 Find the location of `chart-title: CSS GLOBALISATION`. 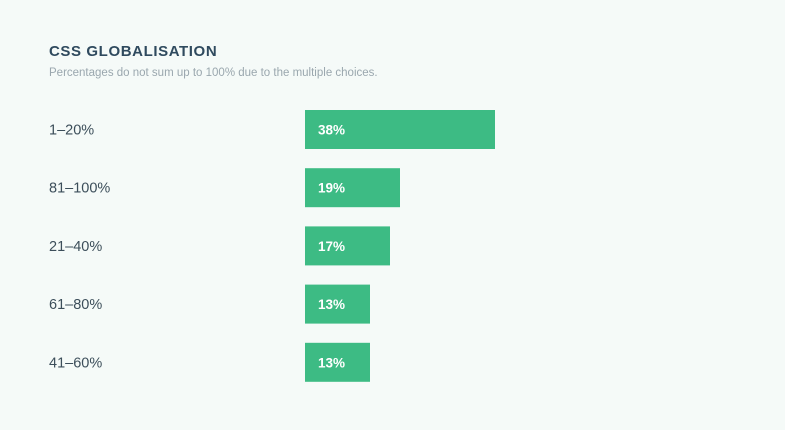

chart-title: CSS GLOBALISATION is located at coordinates (133, 51).